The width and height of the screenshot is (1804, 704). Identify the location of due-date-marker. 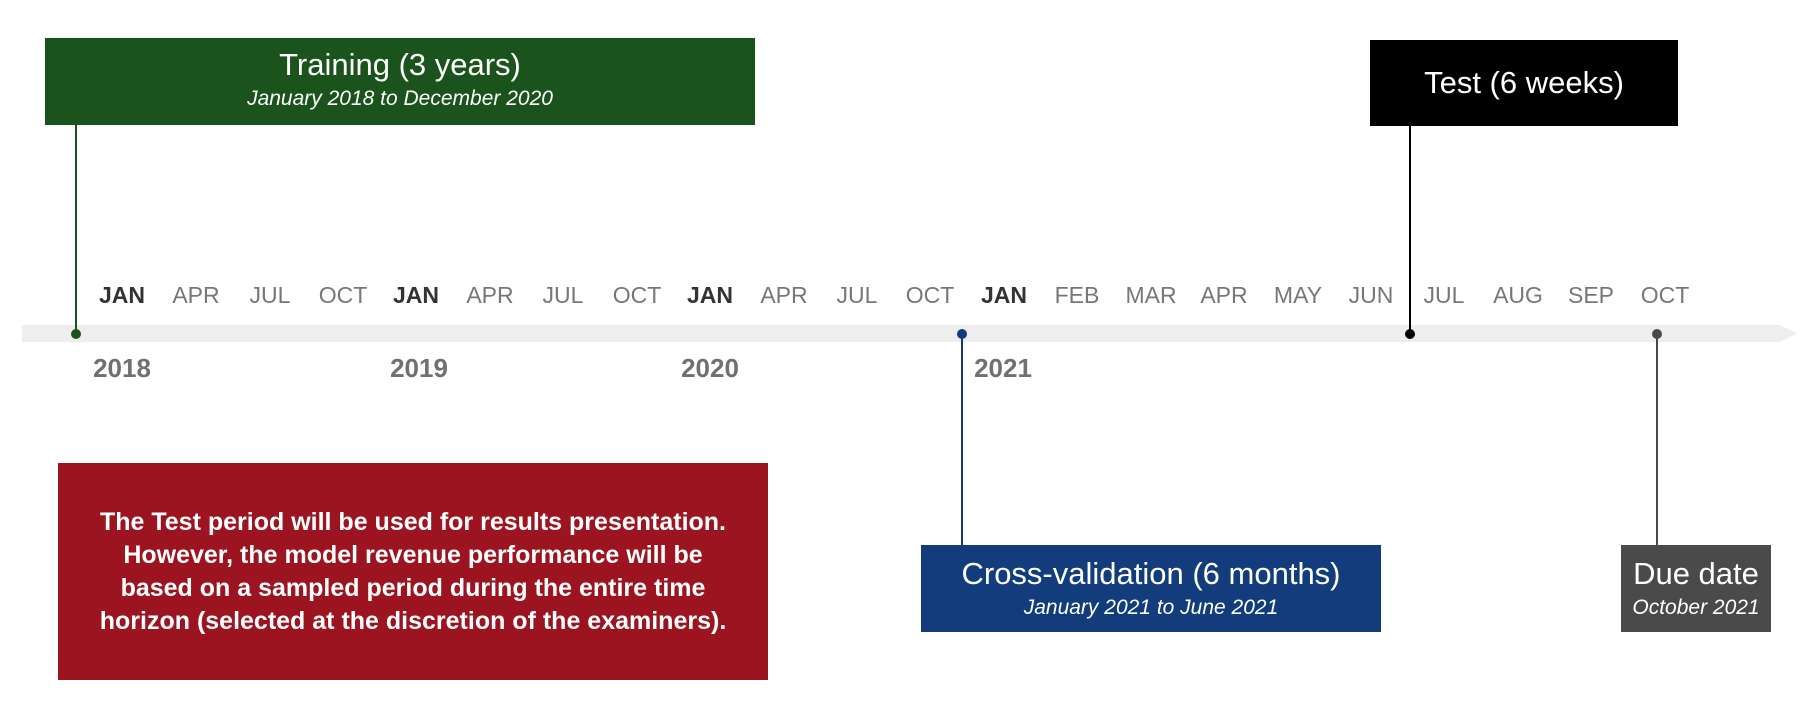
(1657, 334).